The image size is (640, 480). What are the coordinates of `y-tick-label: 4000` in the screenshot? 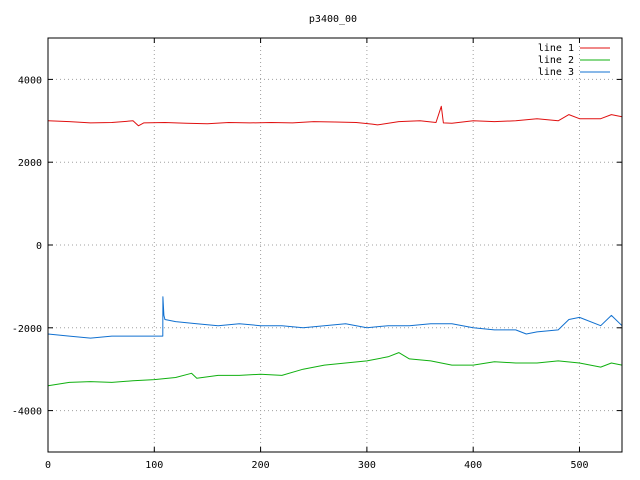 It's located at (30, 80).